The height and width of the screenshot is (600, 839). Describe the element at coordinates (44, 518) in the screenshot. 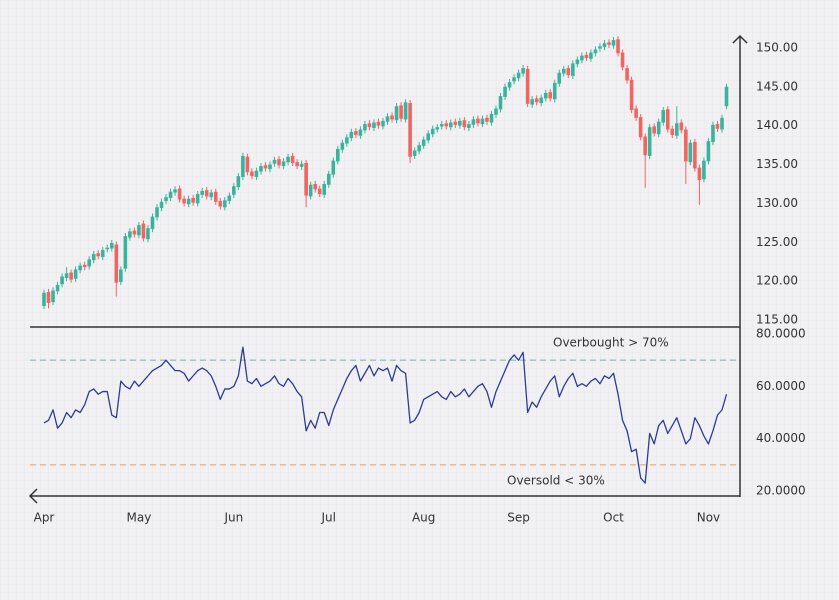

I see `x-tick-label: Apr` at that location.